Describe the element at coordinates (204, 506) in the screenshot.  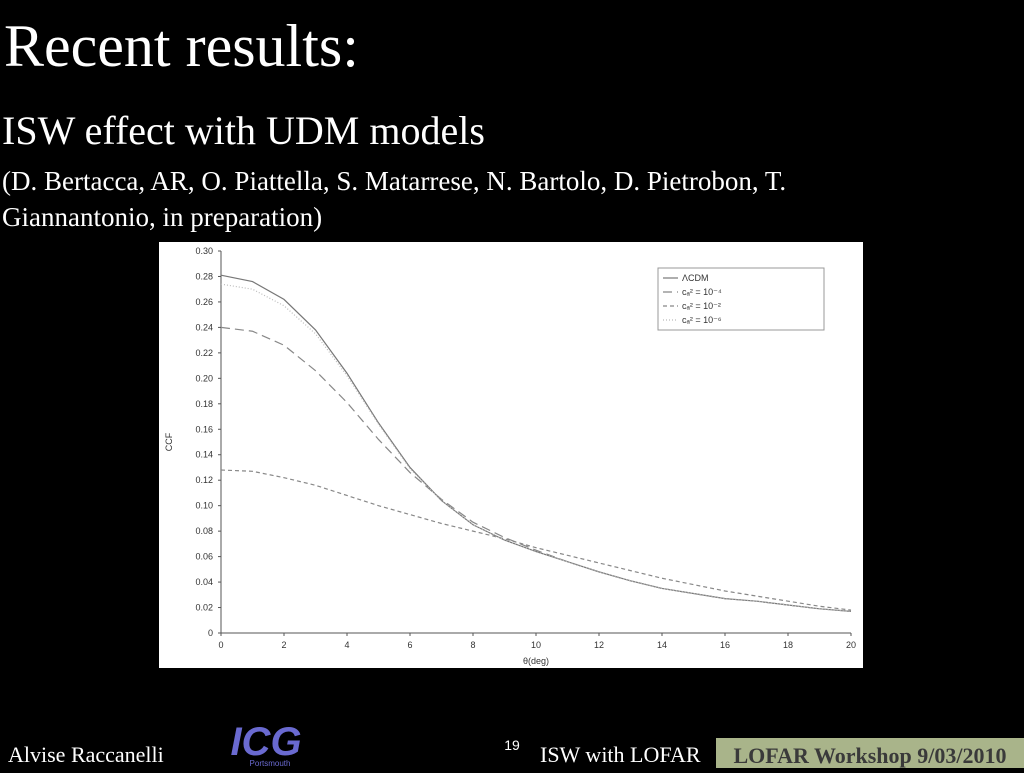
I see `y-tick-label: 0.10` at that location.